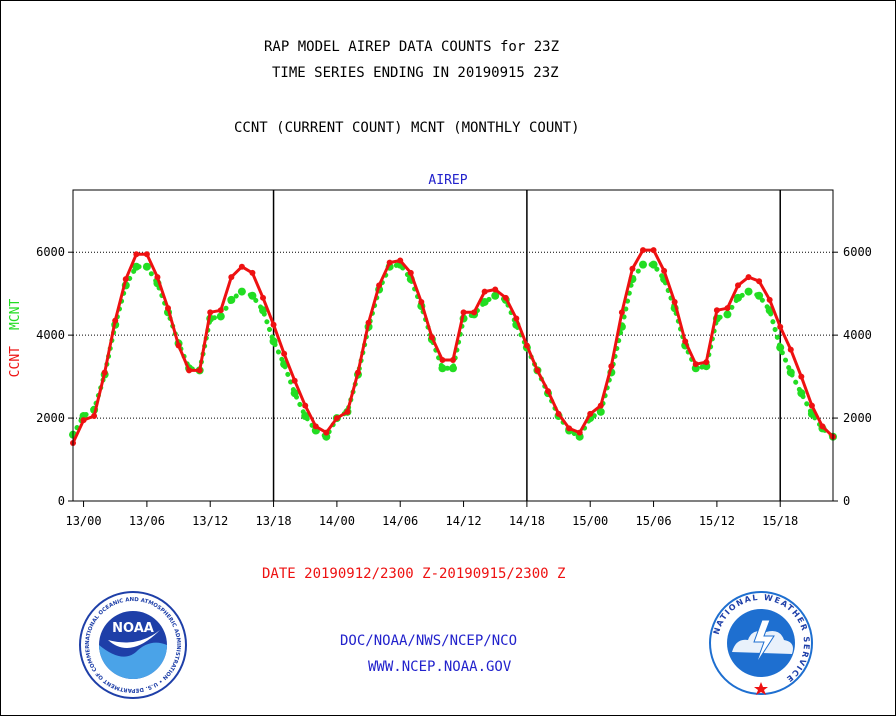 The width and height of the screenshot is (896, 716). What do you see at coordinates (717, 521) in the screenshot?
I see `x-tick-label: 15/12` at bounding box center [717, 521].